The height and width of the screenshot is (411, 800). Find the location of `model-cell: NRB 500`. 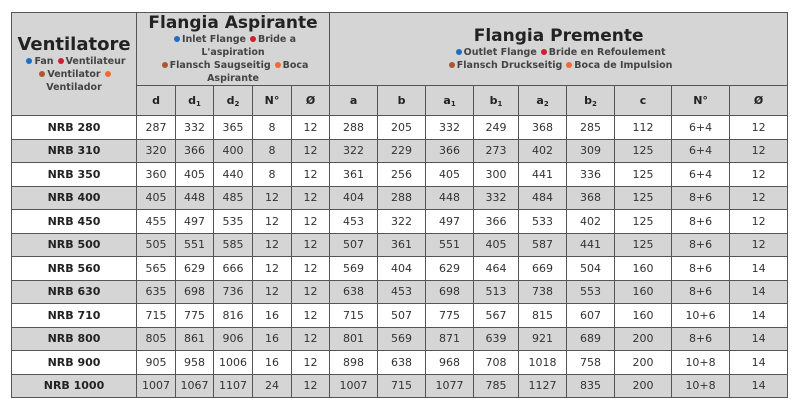

model-cell: NRB 500 is located at coordinates (74, 244).